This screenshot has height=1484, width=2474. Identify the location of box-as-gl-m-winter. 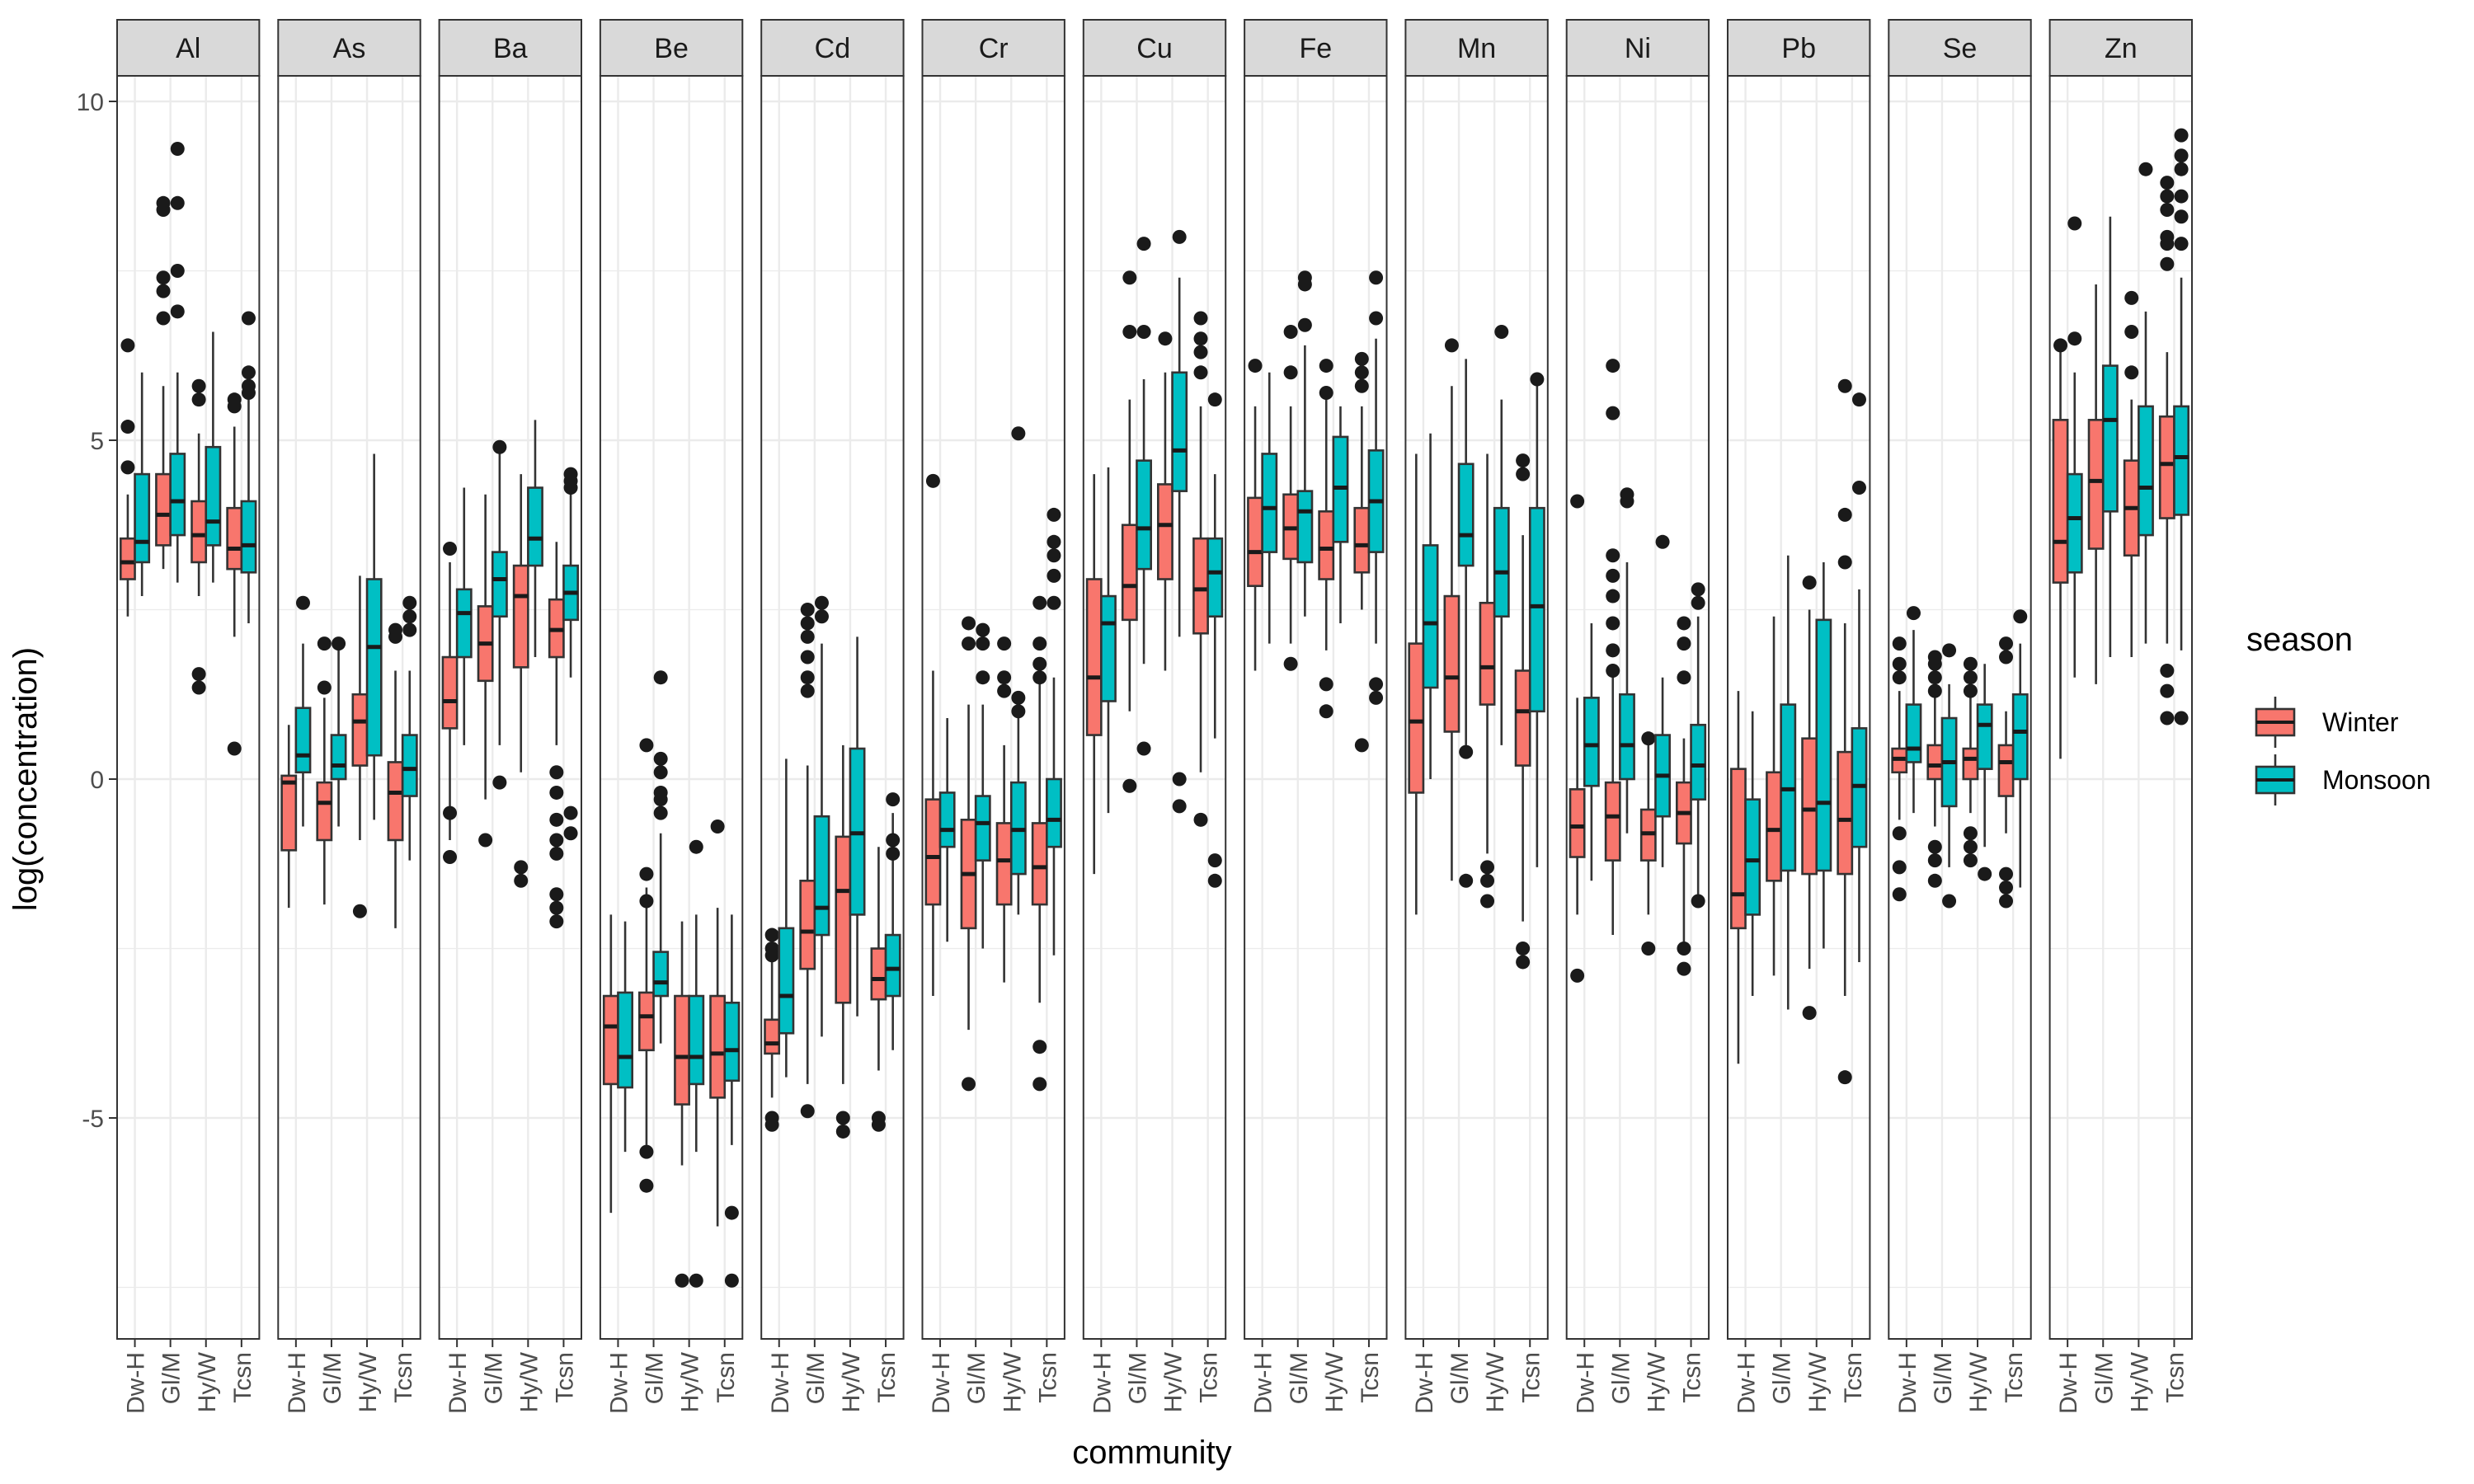
(324, 770).